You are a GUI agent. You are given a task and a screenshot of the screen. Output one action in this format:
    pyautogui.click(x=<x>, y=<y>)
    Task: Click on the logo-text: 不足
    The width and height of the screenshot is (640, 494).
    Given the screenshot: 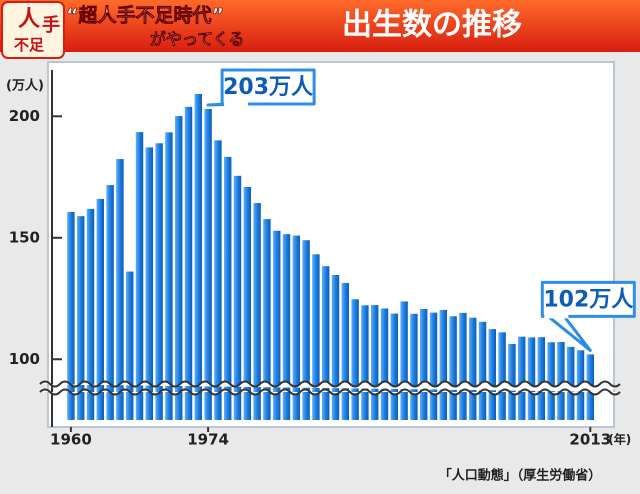 What is the action you would take?
    pyautogui.click(x=29, y=45)
    